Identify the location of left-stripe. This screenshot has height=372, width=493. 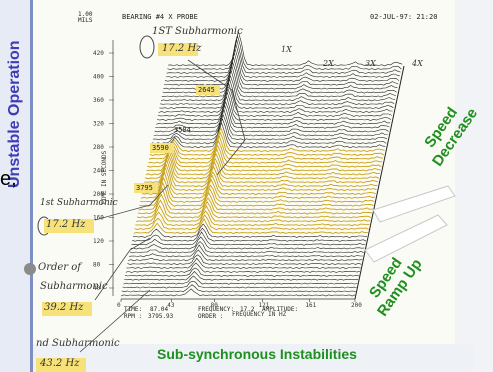
(15, 186).